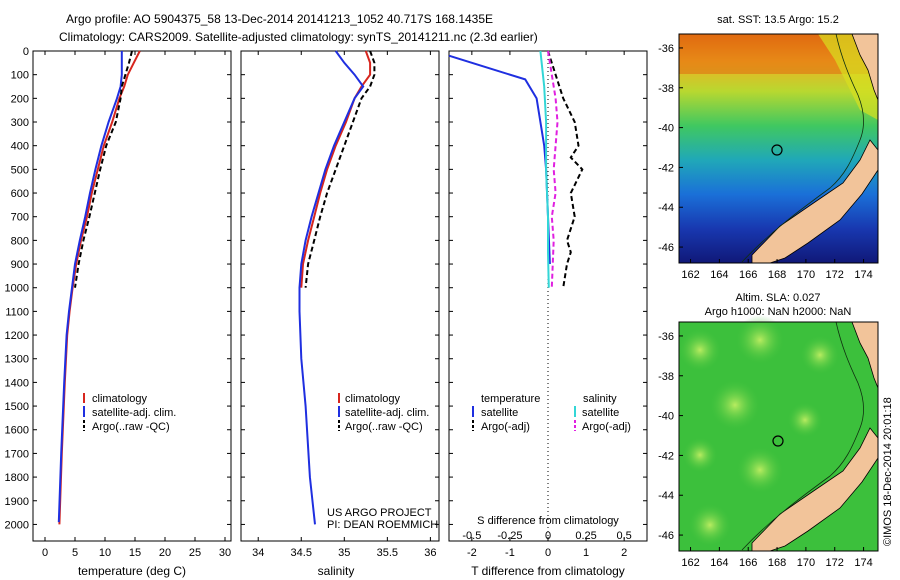 The height and width of the screenshot is (580, 900). I want to click on depth-tick-label: 200, so click(20, 99).